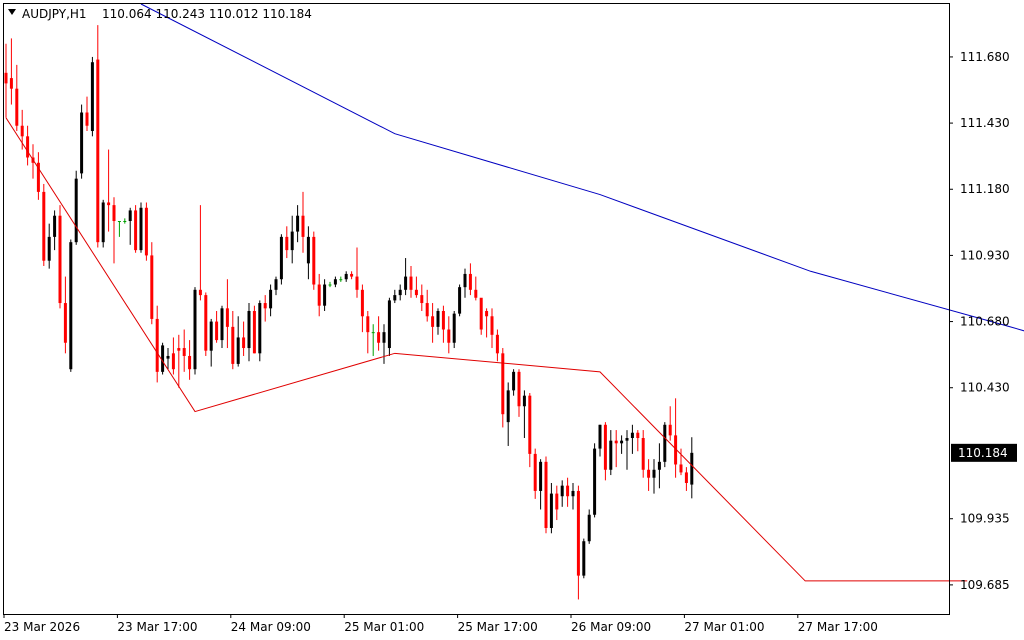 This screenshot has height=640, width=1024. Describe the element at coordinates (157, 627) in the screenshot. I see `x-tick-label: 23 Mar 17:00` at that location.